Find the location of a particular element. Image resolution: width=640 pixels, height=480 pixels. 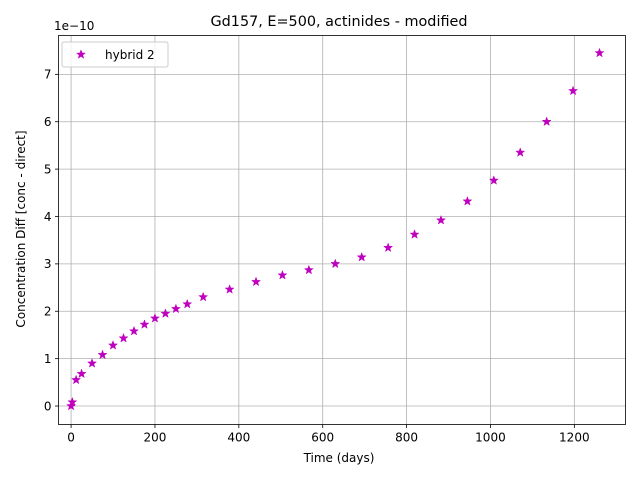

x-tick-label: 600 is located at coordinates (322, 438).